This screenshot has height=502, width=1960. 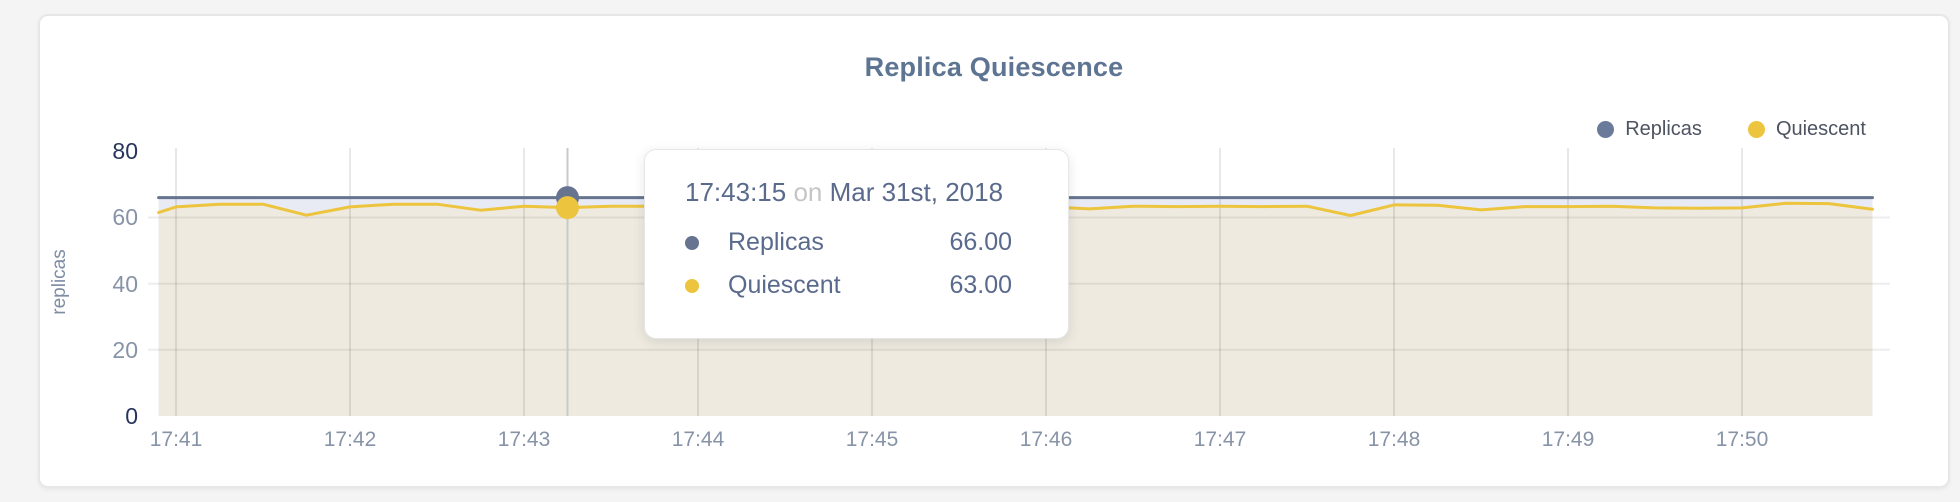 I want to click on y-tick-label: 60, so click(x=125, y=217).